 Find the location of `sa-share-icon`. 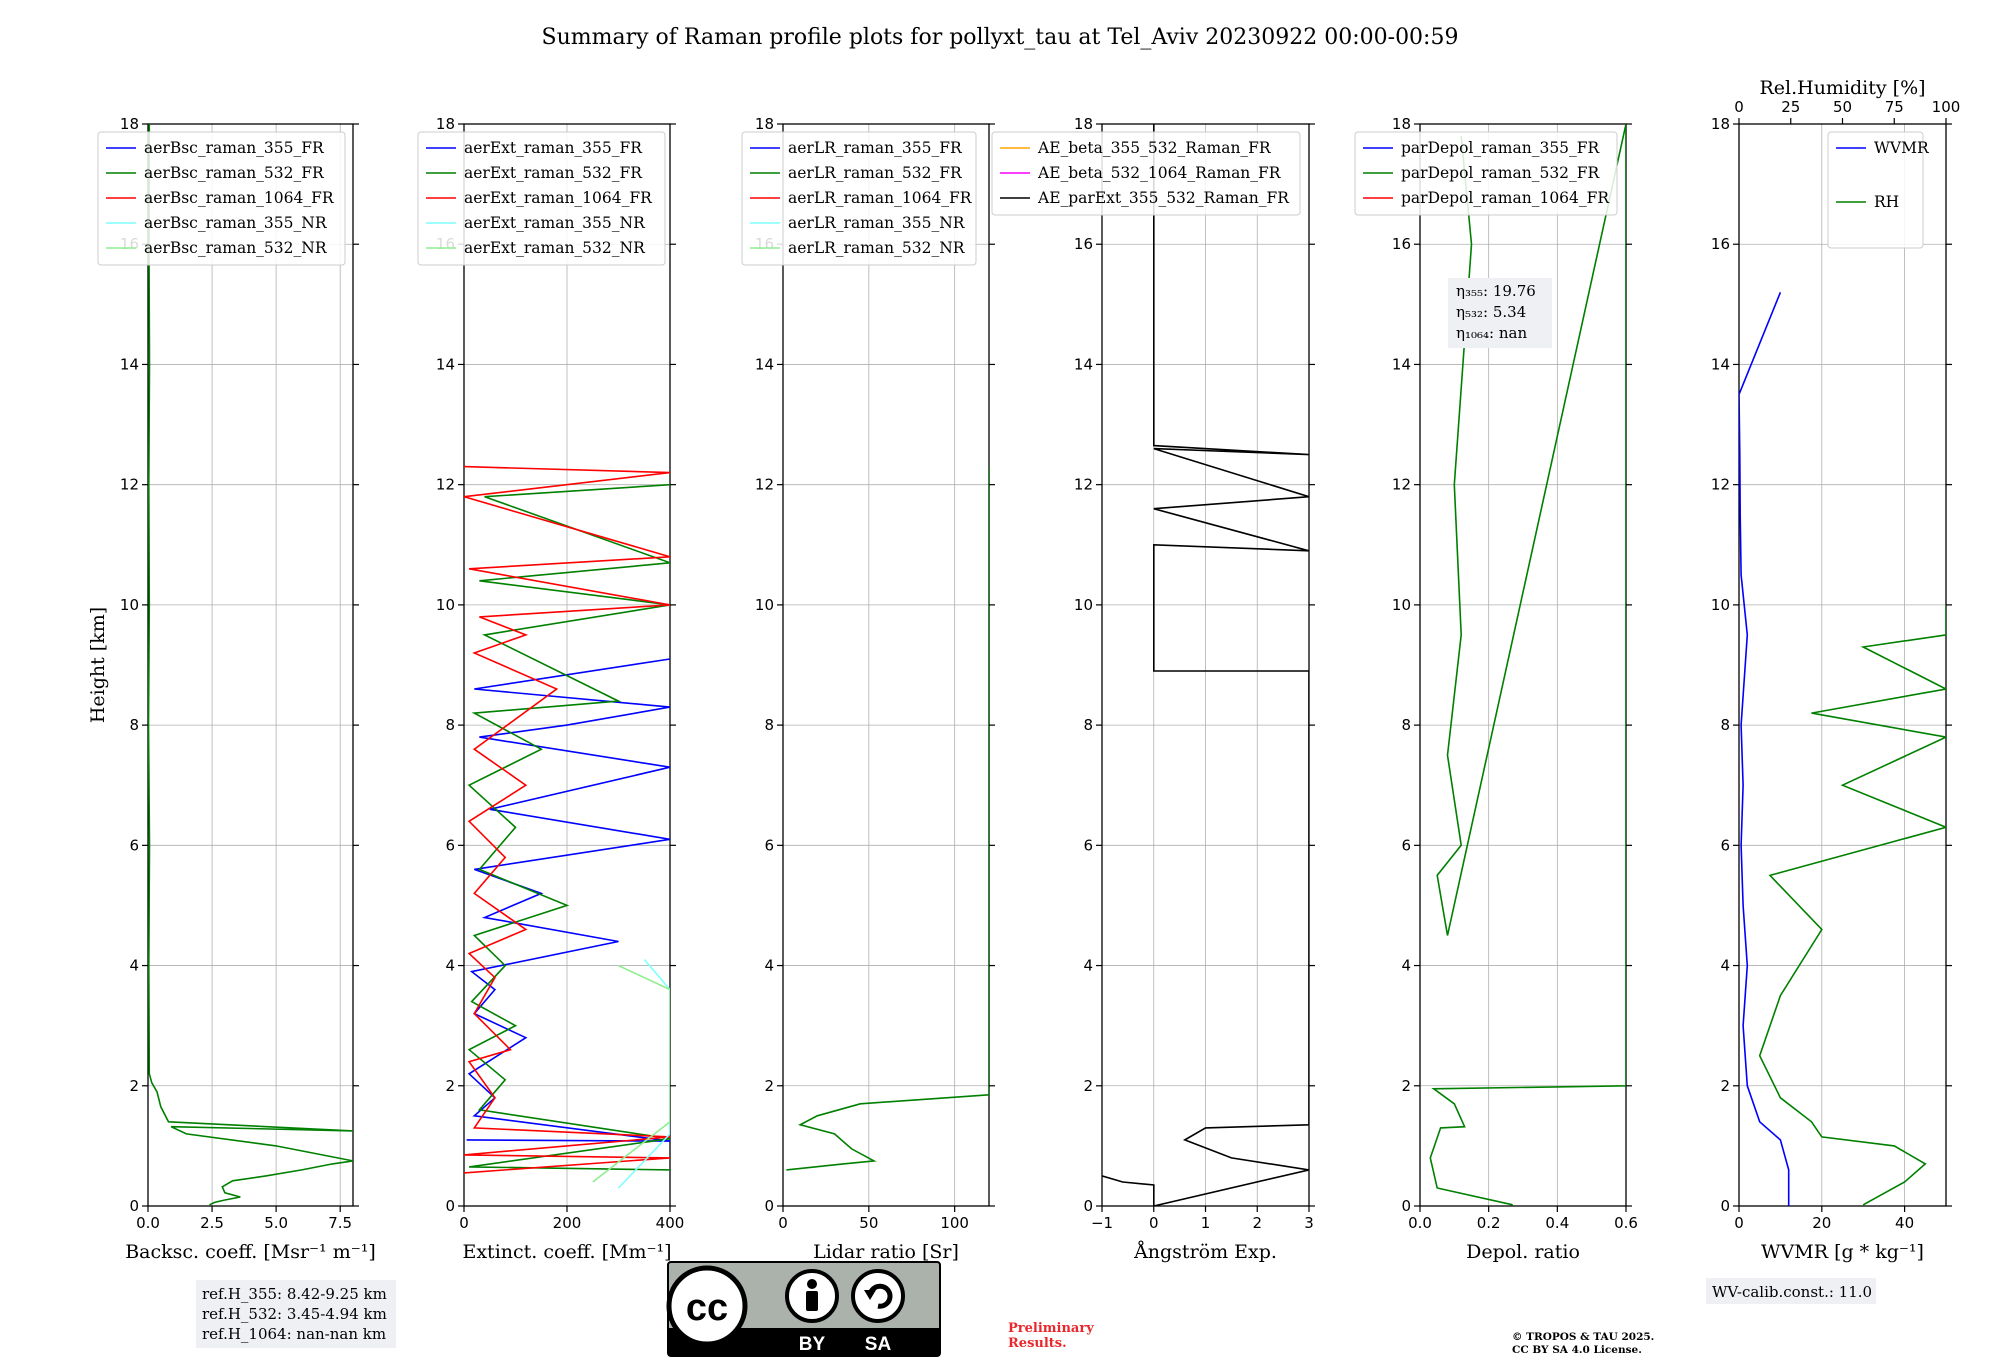

sa-share-icon is located at coordinates (878, 1296).